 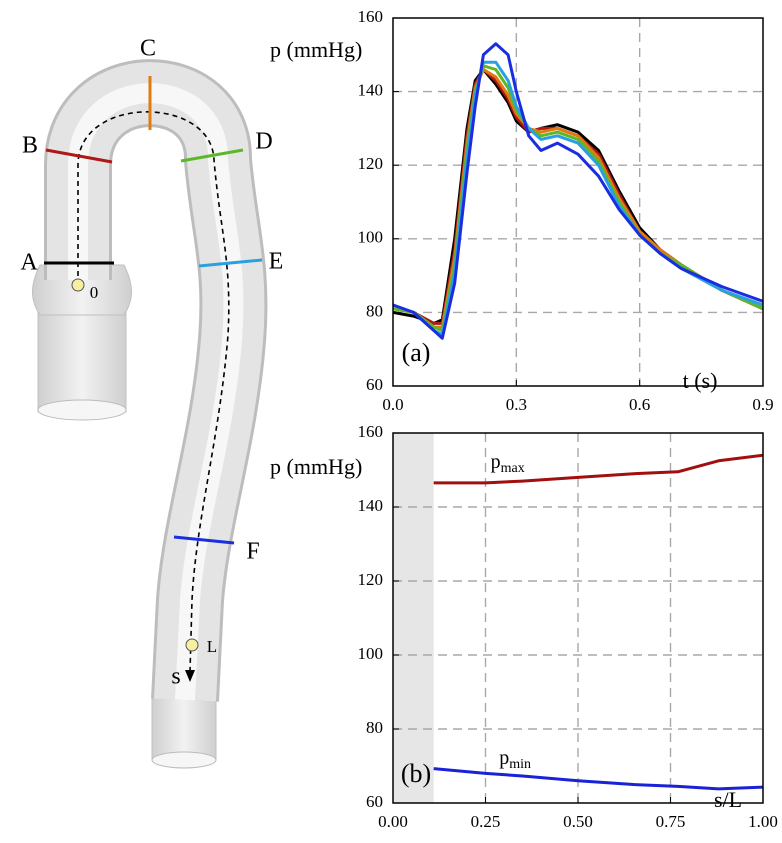 What do you see at coordinates (184, 760) in the screenshot?
I see `outlet-opening` at bounding box center [184, 760].